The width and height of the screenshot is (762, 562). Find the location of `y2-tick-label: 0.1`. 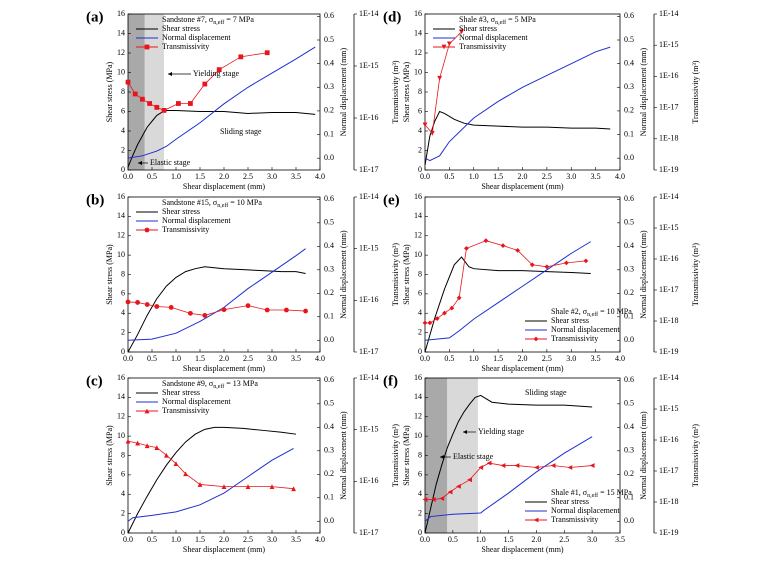

y2-tick-label: 0.1 is located at coordinates (329, 497).